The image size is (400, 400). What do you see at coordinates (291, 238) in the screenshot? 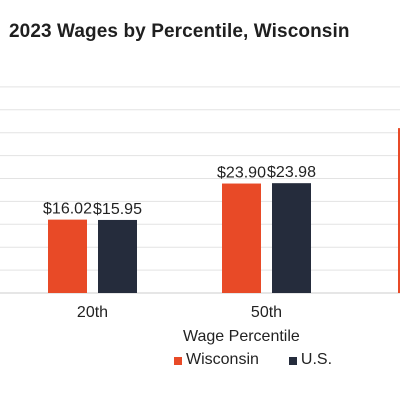
I see `bar-us-50th` at bounding box center [291, 238].